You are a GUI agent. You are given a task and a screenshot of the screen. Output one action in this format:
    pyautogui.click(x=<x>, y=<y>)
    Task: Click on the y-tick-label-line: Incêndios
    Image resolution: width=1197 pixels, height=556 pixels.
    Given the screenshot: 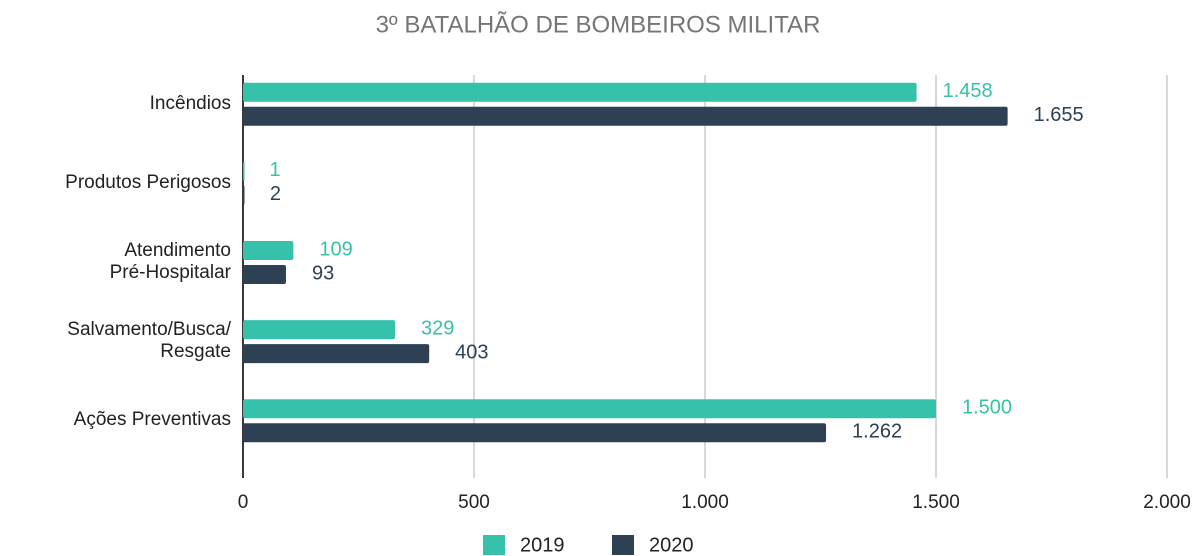 What is the action you would take?
    pyautogui.click(x=190, y=103)
    